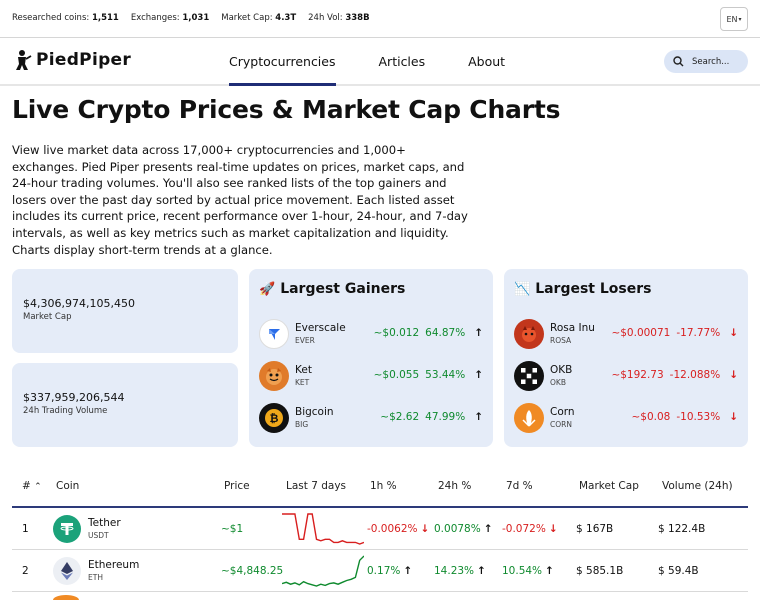 The width and height of the screenshot is (760, 600). I want to click on row-coin-name: Tether, so click(104, 523).